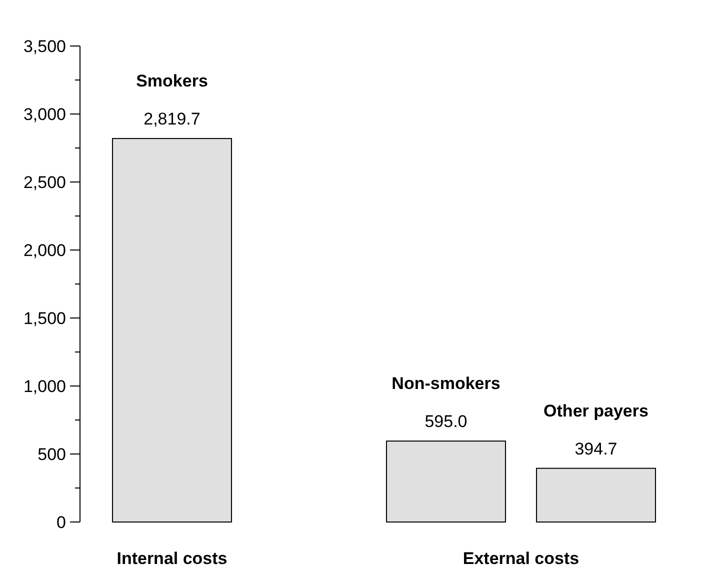  Describe the element at coordinates (446, 422) in the screenshot. I see `data-label: 595.0` at that location.